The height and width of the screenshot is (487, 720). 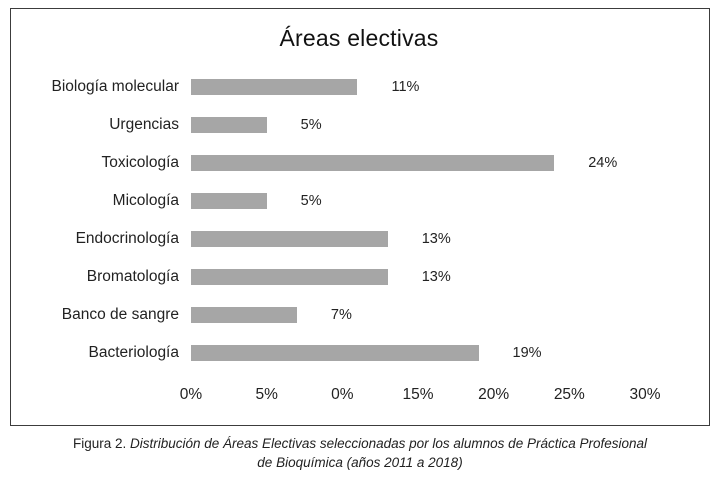 What do you see at coordinates (527, 353) in the screenshot?
I see `value-label: 19%` at bounding box center [527, 353].